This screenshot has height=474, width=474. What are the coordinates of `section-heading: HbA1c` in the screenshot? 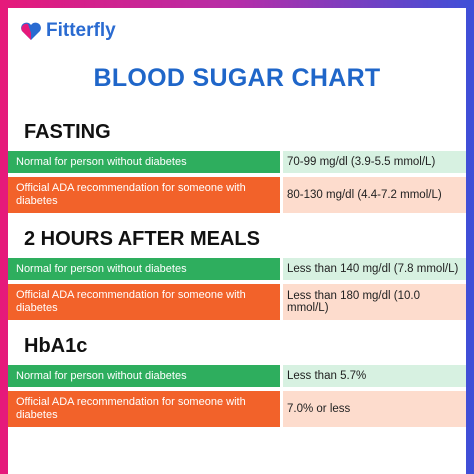 It's located at (56, 346).